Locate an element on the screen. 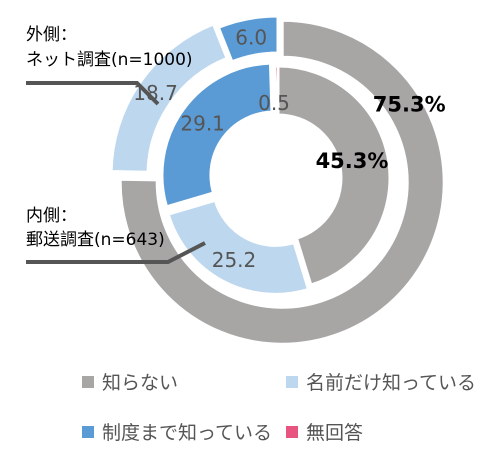  outer-ring-label-system-aware: 6.0 is located at coordinates (251, 38).